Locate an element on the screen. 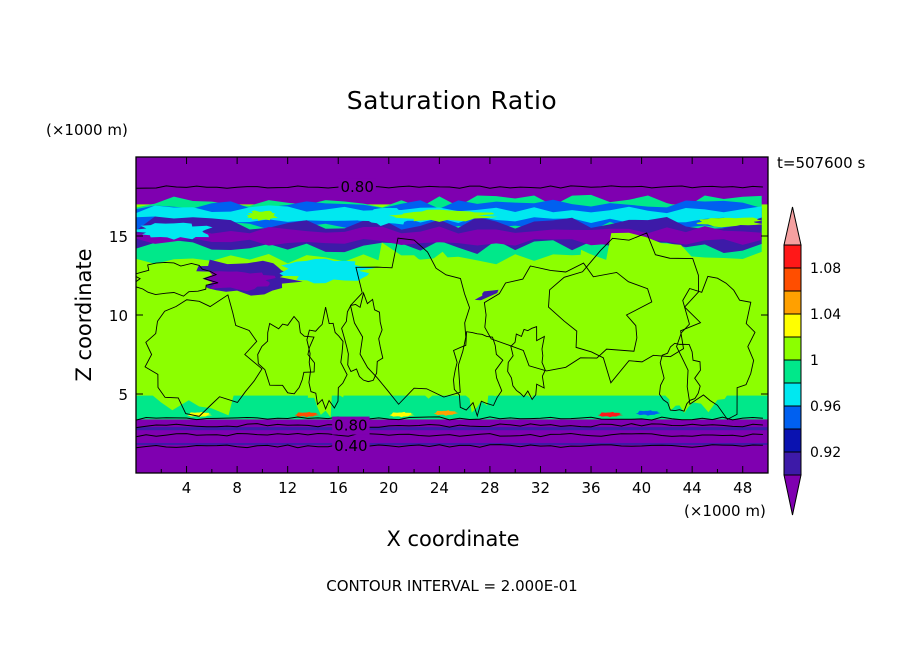 The height and width of the screenshot is (654, 904). colorbar-label: 0.92 is located at coordinates (825, 453).